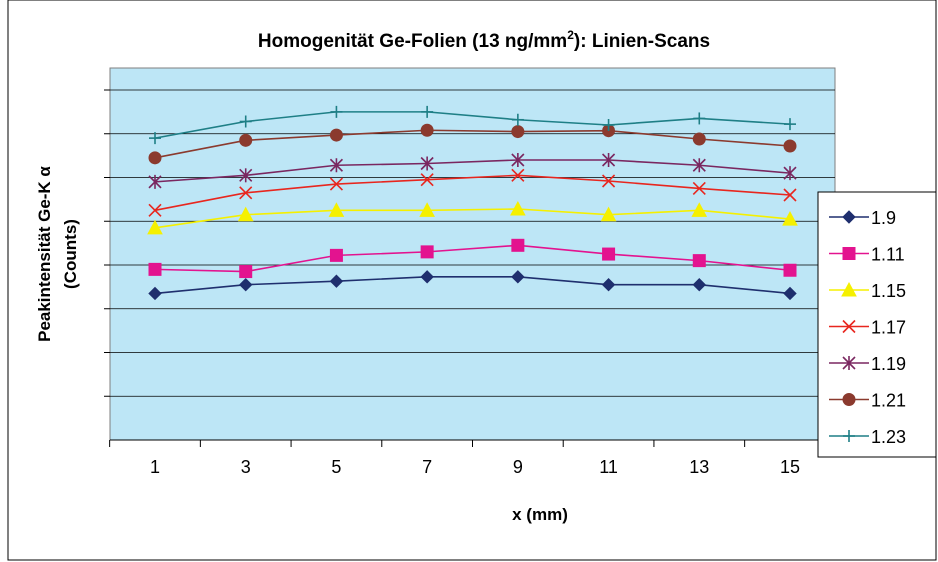 Image resolution: width=938 pixels, height=562 pixels. I want to click on chart-title-main: Homogenität Ge-Folien (13 ng/mm, so click(412, 41).